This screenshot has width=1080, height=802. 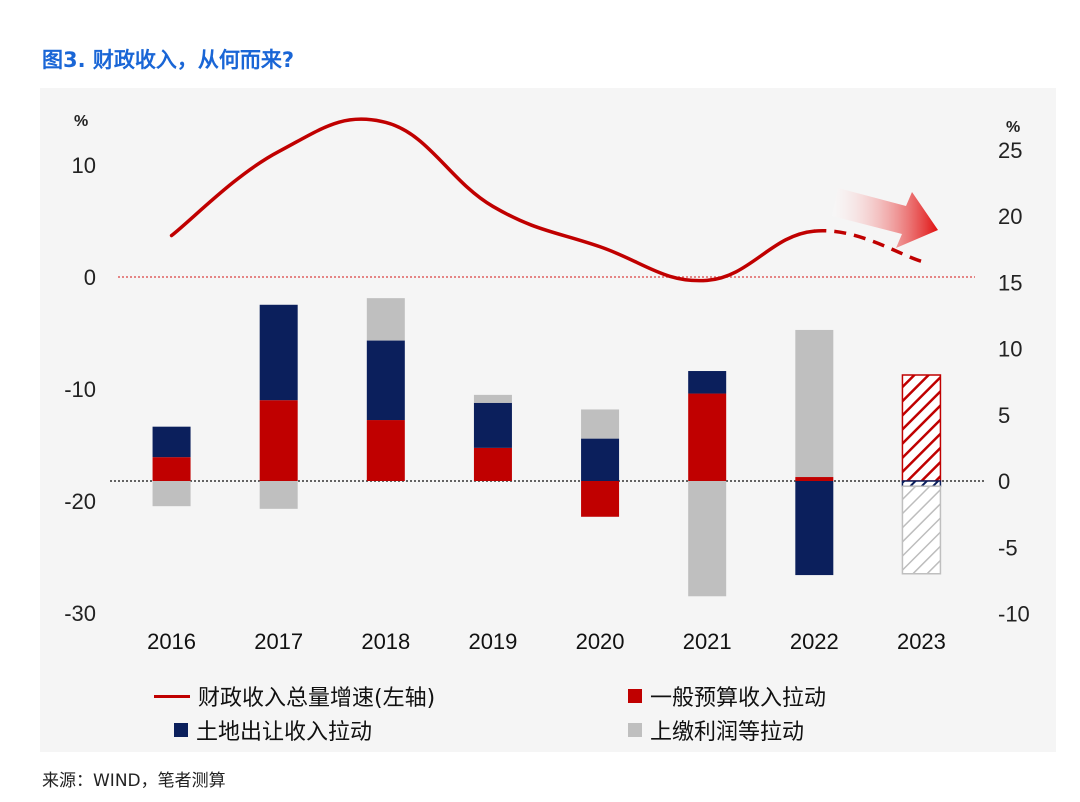 What do you see at coordinates (278, 440) in the screenshot?
I see `bar-general-budget-2017` at bounding box center [278, 440].